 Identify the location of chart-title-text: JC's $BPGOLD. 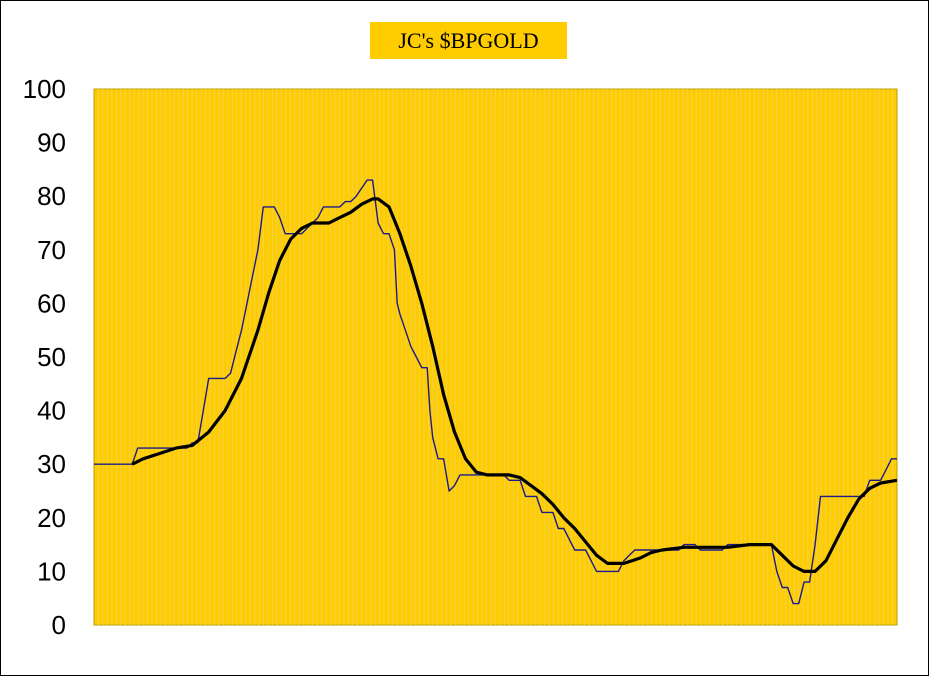
(468, 40).